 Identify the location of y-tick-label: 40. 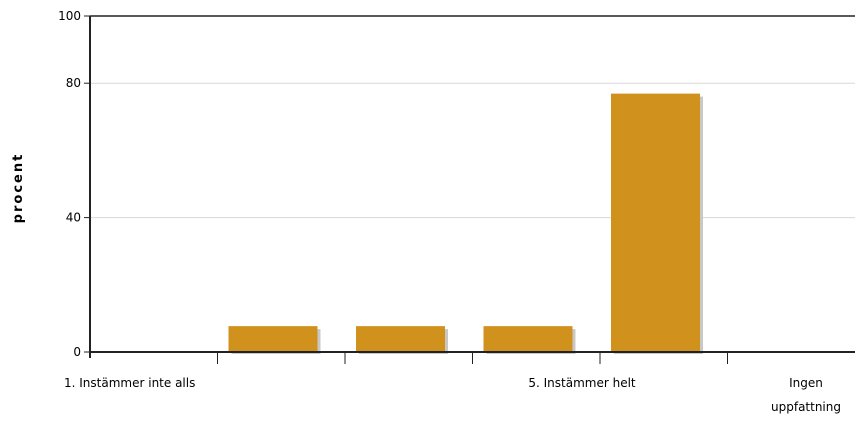
(73, 218).